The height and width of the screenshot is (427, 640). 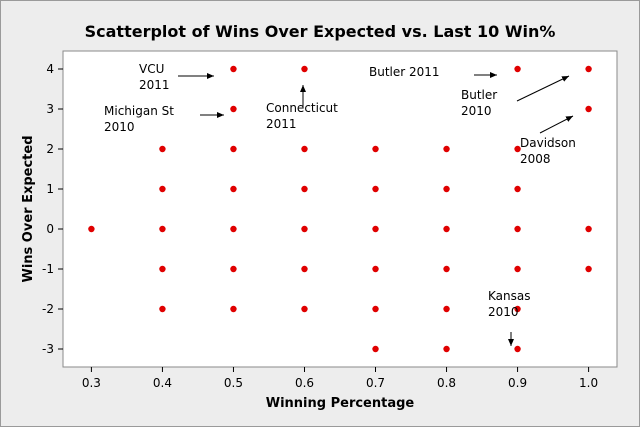 What do you see at coordinates (588, 383) in the screenshot?
I see `x-tick-label: 1.0` at bounding box center [588, 383].